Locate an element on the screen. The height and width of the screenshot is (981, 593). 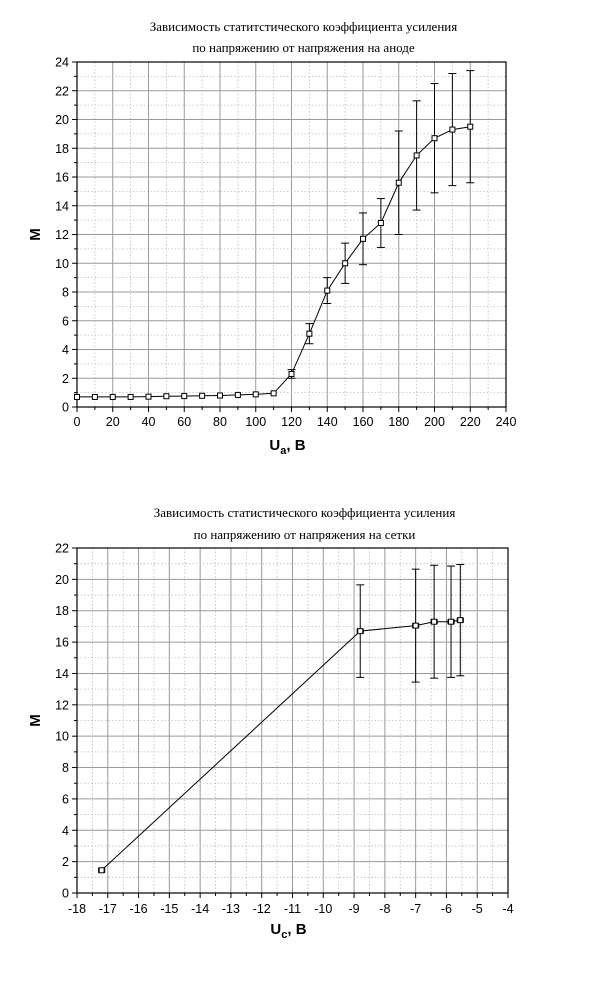
x-tick-label: 180 is located at coordinates (398, 422).